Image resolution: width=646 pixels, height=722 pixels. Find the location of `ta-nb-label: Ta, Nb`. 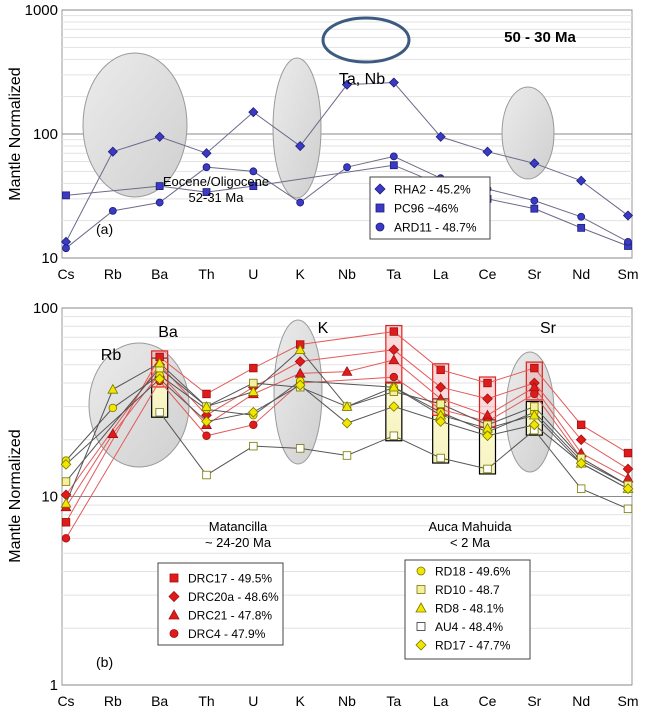

ta-nb-label: Ta, Nb is located at coordinates (362, 79).